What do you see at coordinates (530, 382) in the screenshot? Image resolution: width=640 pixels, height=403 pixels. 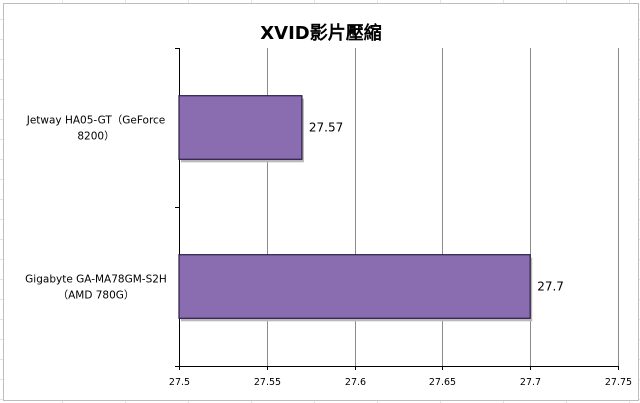 I see `x-tick-label: 27.7` at bounding box center [530, 382].